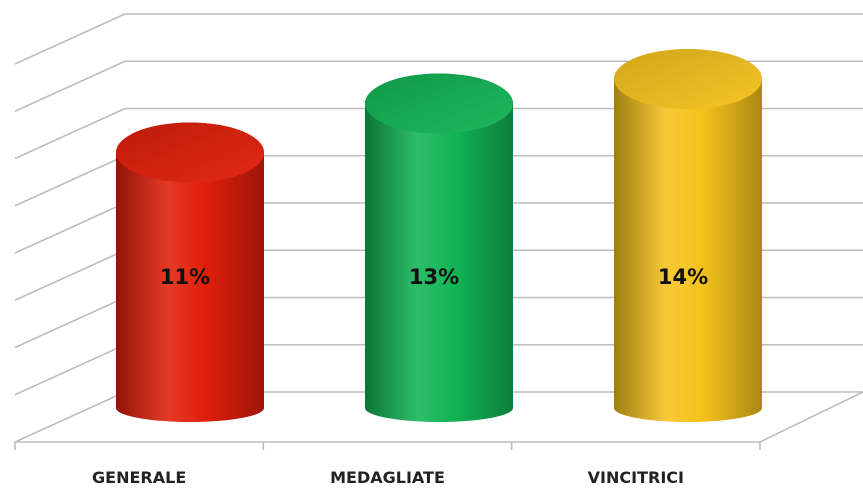  Describe the element at coordinates (683, 277) in the screenshot. I see `data-label: 14%` at that location.